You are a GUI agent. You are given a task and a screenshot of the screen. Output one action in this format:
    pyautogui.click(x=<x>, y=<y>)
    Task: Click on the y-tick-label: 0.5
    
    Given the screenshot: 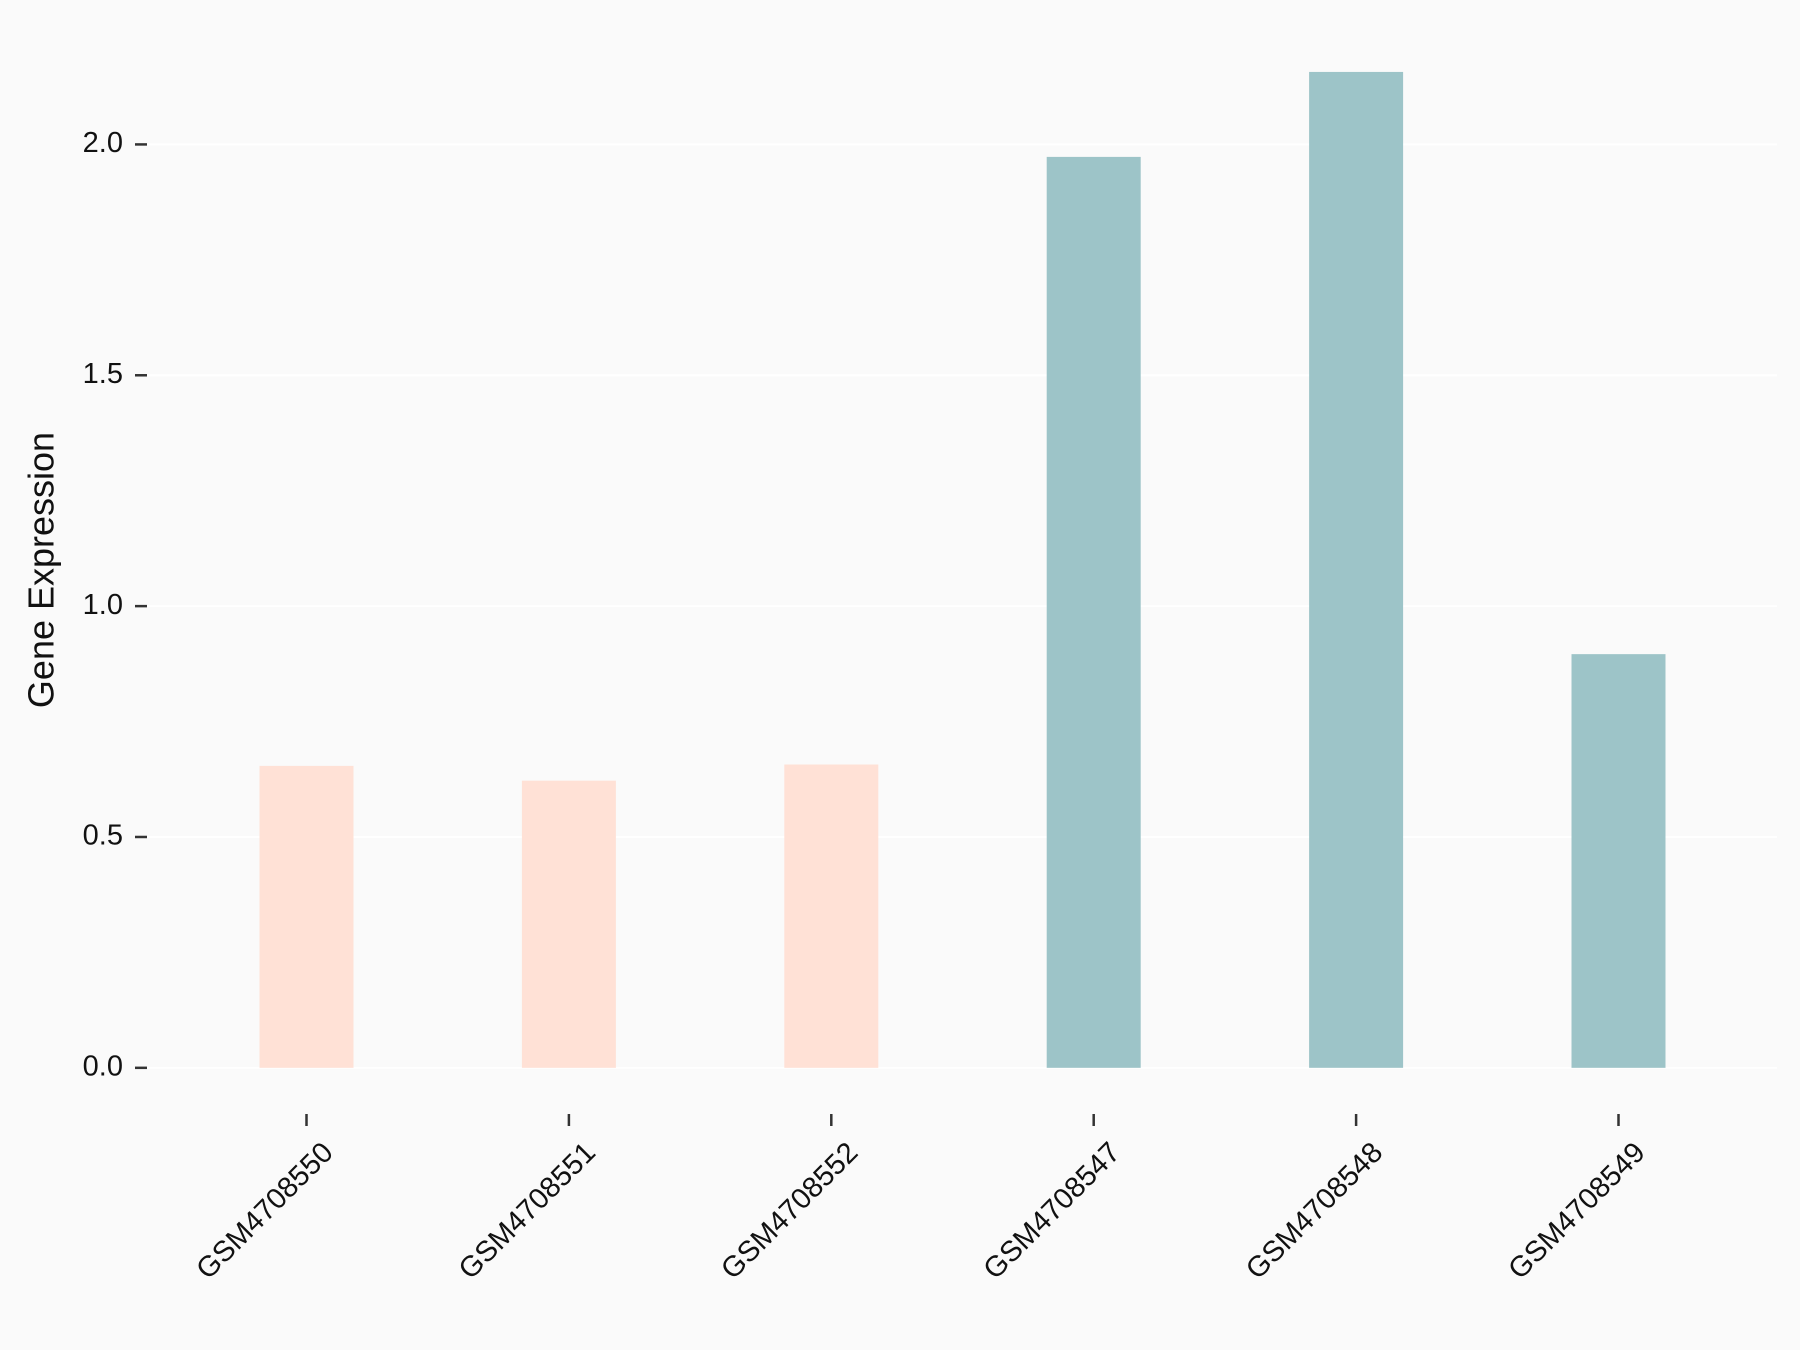 What is the action you would take?
    pyautogui.click(x=103, y=836)
    